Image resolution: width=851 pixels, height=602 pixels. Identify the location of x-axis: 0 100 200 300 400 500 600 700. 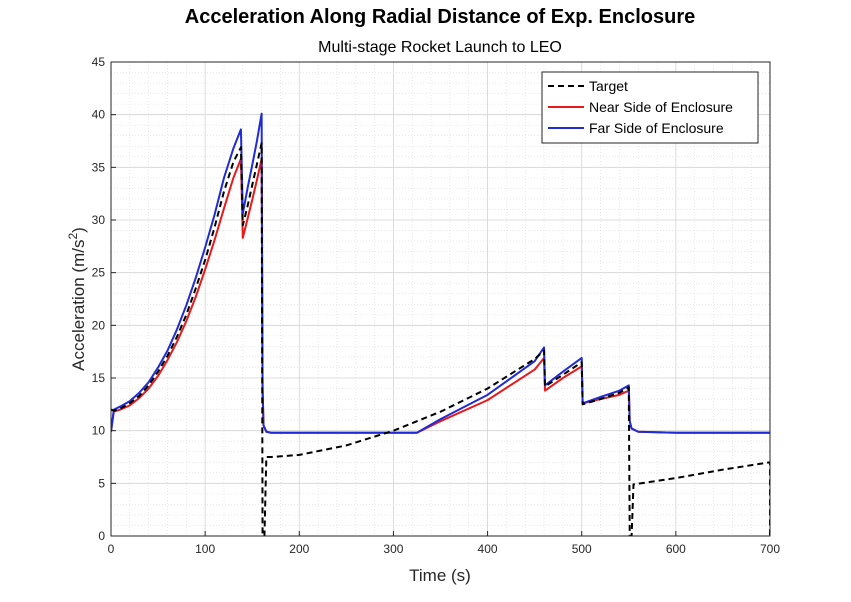
(444, 543).